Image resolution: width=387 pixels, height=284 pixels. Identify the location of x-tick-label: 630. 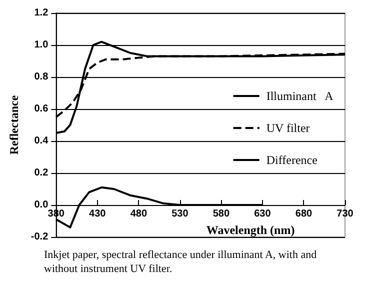
(263, 214).